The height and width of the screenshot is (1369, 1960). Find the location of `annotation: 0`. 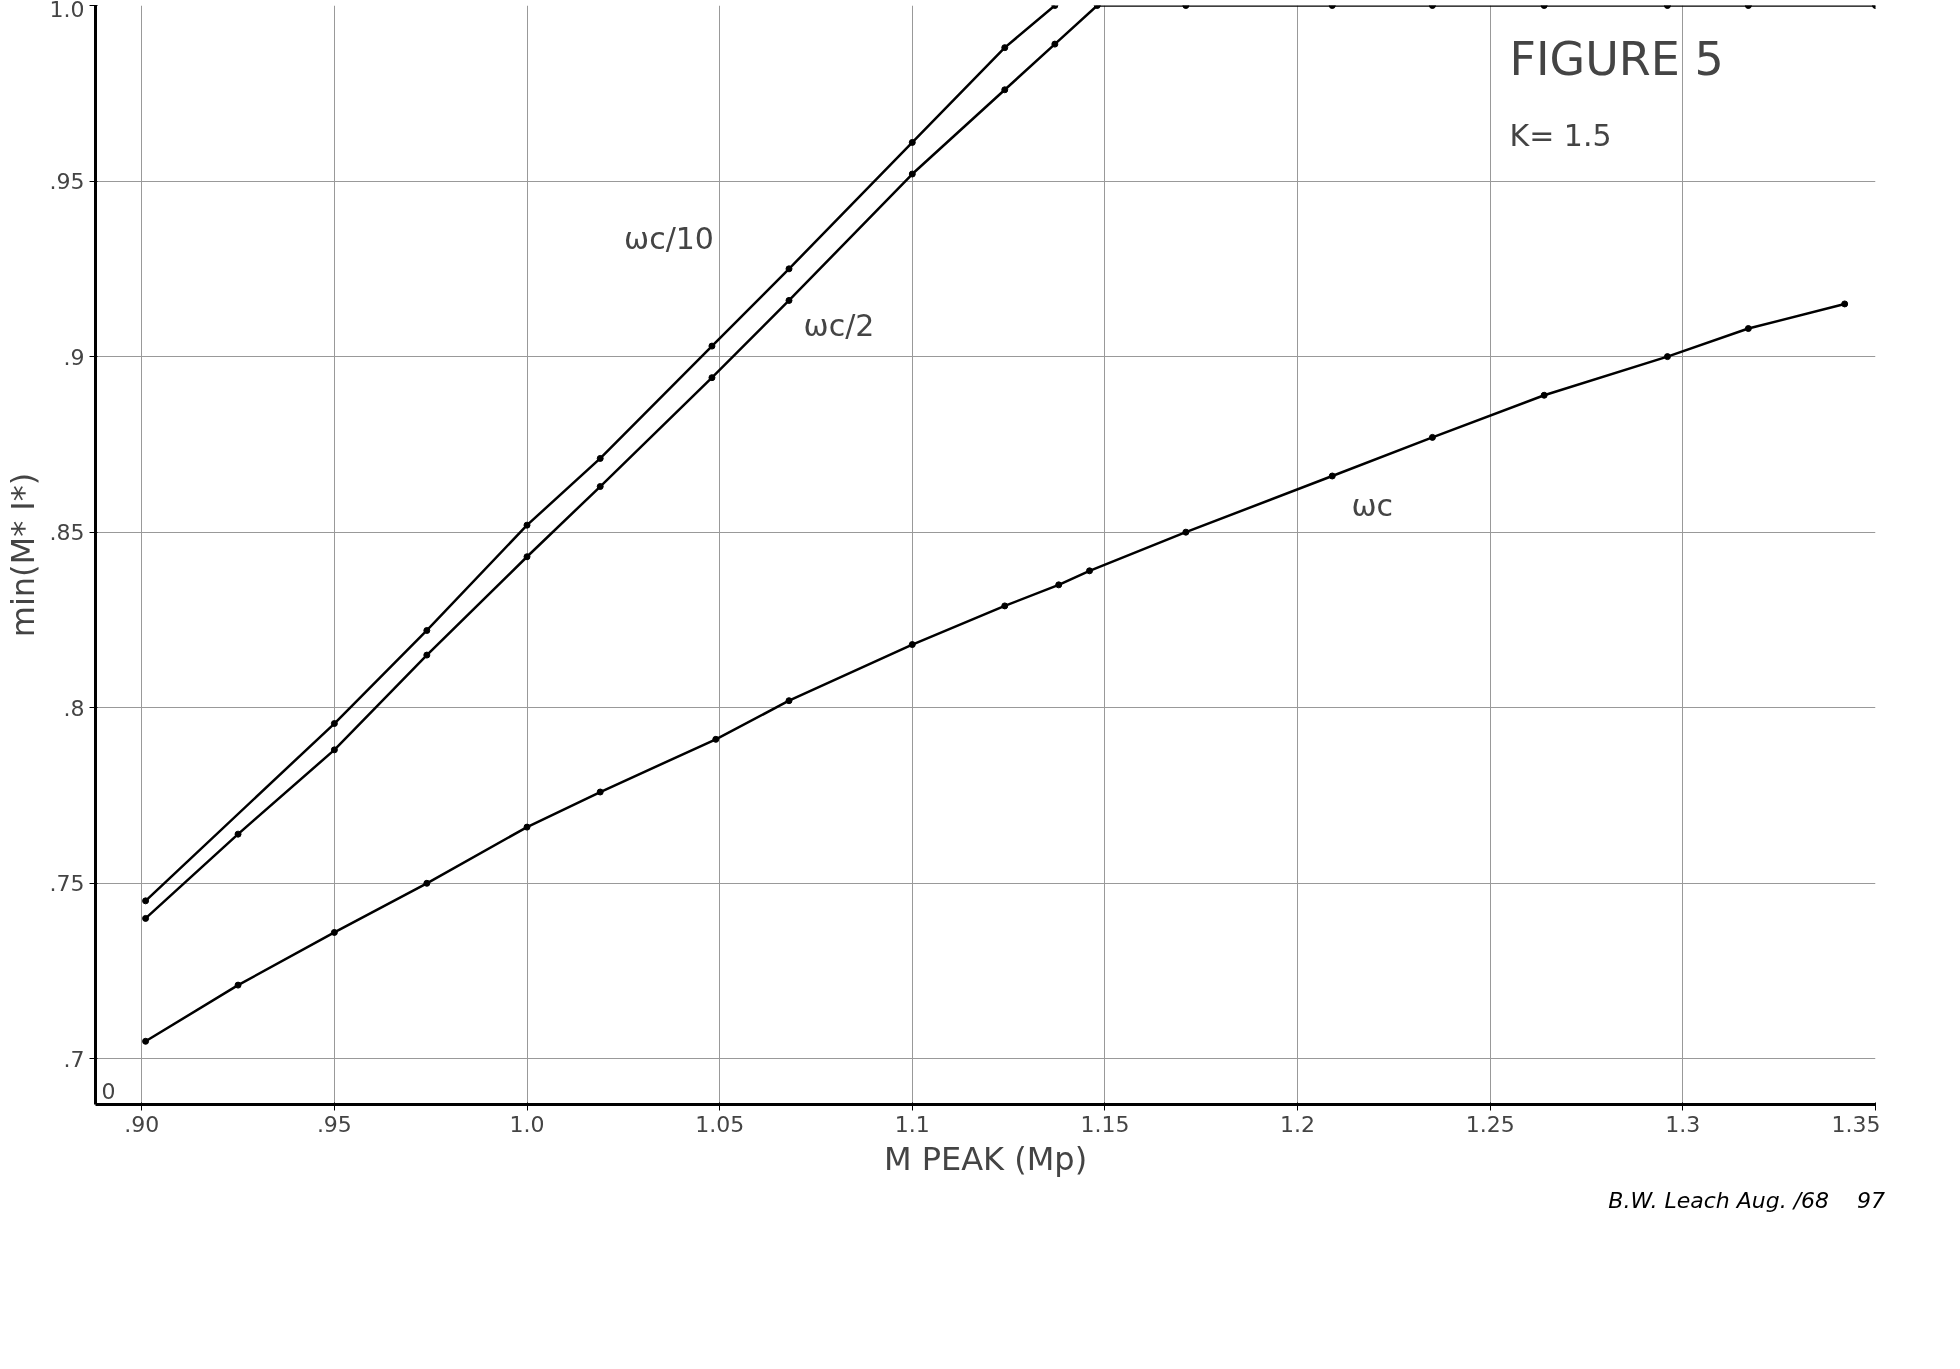

annotation: 0 is located at coordinates (108, 1091).